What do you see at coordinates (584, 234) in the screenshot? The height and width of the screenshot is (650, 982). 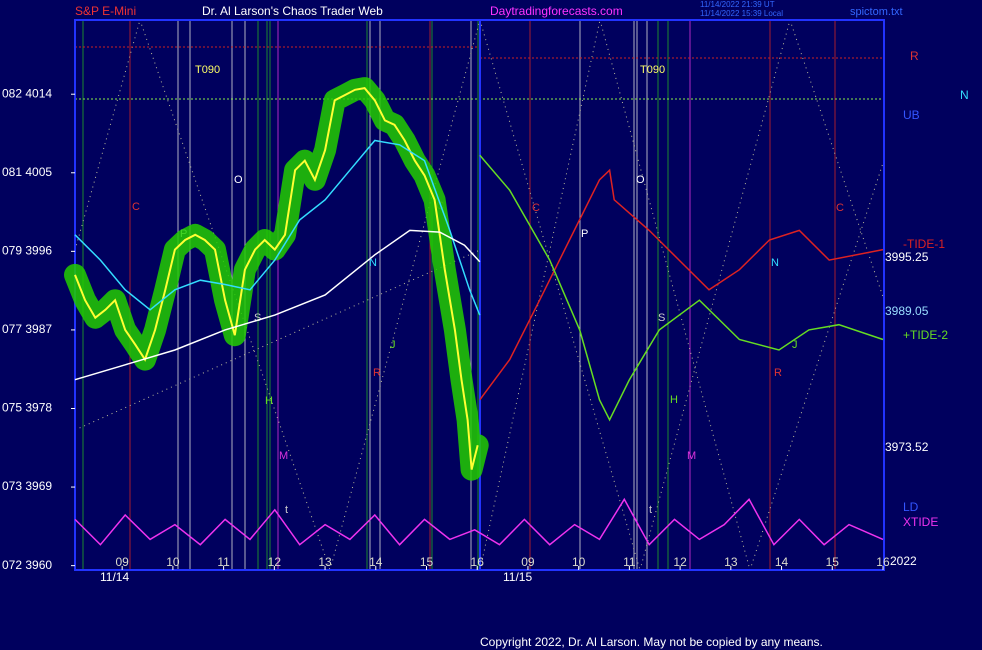 I see `cycle-annotation: P` at bounding box center [584, 234].